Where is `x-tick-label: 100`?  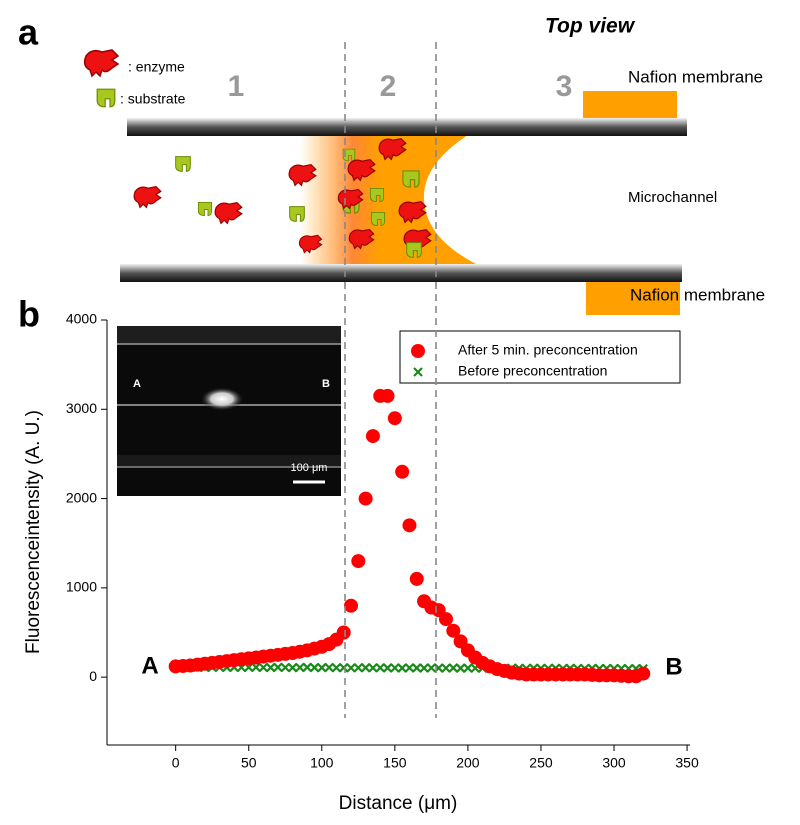
x-tick-label: 100 is located at coordinates (322, 763).